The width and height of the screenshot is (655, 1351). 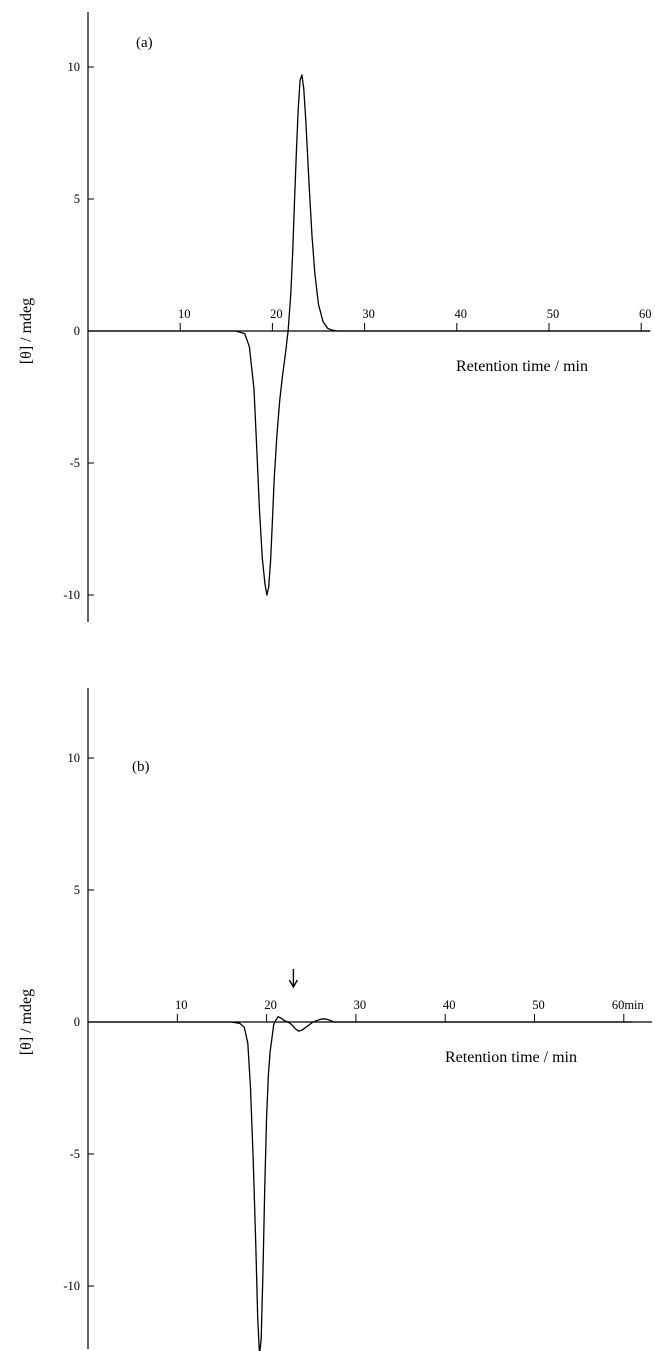 What do you see at coordinates (628, 1005) in the screenshot?
I see `x-tick-label: 60min` at bounding box center [628, 1005].